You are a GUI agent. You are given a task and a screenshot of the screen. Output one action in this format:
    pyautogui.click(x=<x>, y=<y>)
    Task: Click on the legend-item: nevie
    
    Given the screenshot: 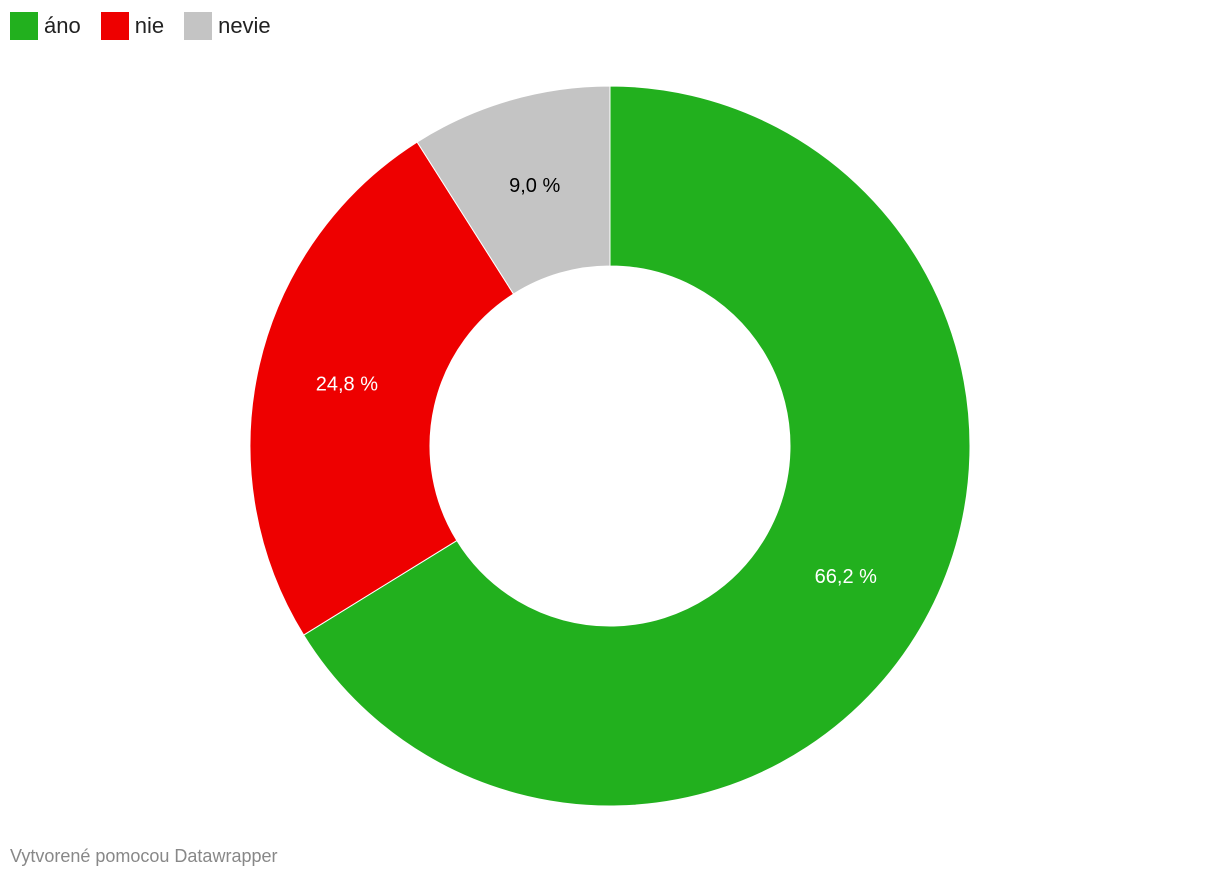 What is the action you would take?
    pyautogui.click(x=227, y=26)
    